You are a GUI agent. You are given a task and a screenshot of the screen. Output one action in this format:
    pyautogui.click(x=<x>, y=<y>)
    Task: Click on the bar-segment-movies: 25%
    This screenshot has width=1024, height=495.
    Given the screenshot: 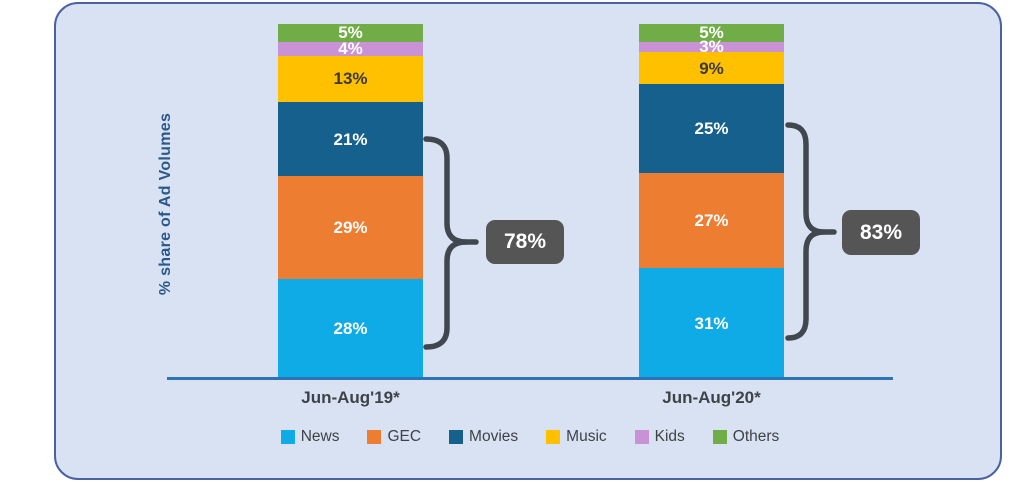 What is the action you would take?
    pyautogui.click(x=711, y=128)
    